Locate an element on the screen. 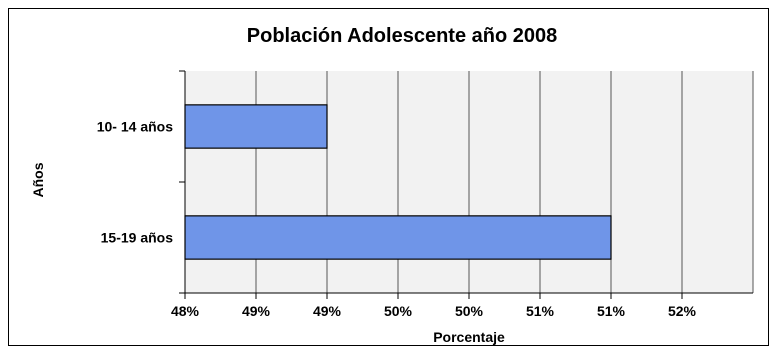 This screenshot has height=354, width=777. x-tick-label: 48% is located at coordinates (185, 311).